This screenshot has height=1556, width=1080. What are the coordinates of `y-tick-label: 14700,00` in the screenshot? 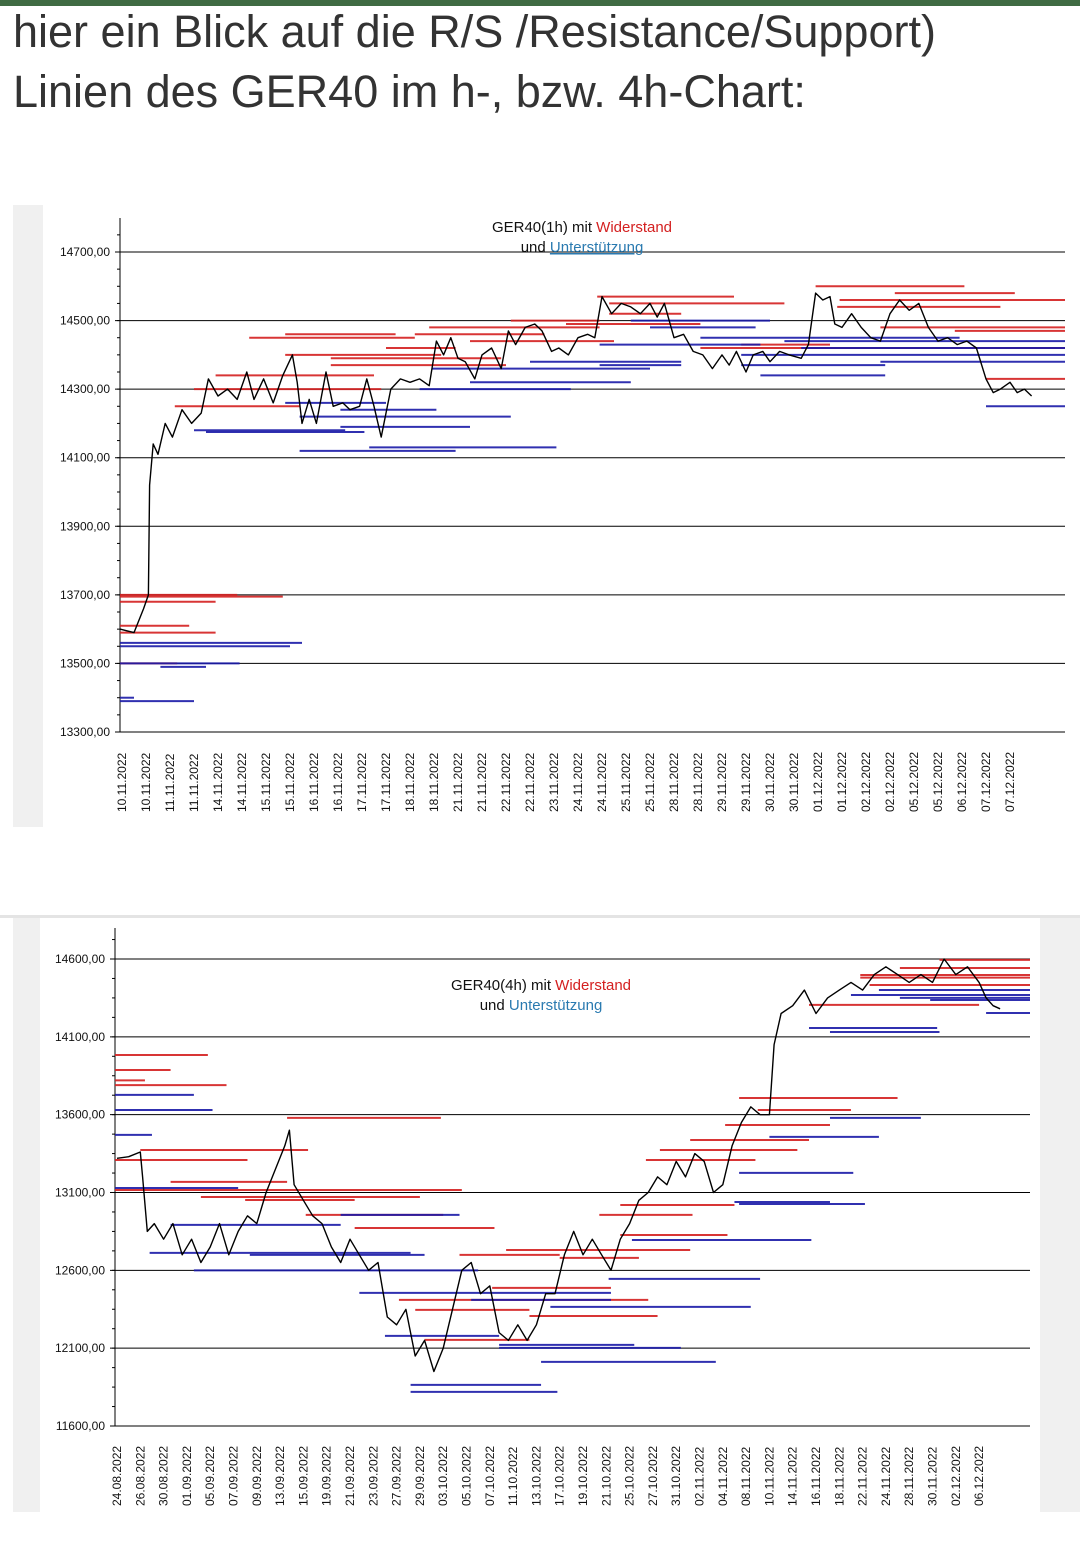 It's located at (85, 252).